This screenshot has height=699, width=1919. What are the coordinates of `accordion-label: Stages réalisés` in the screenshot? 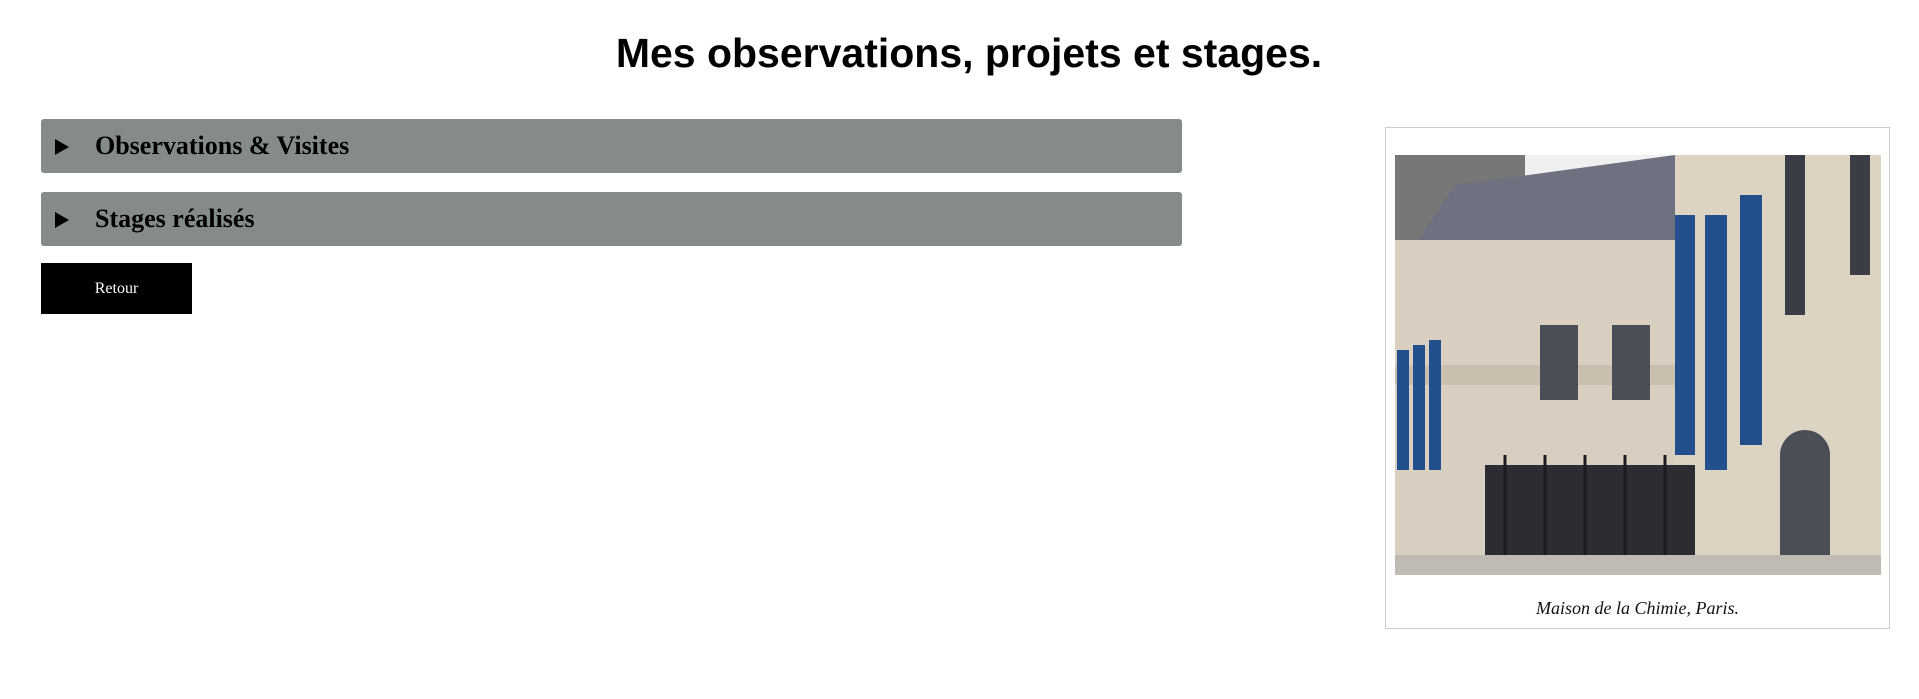 It's located at (175, 218).